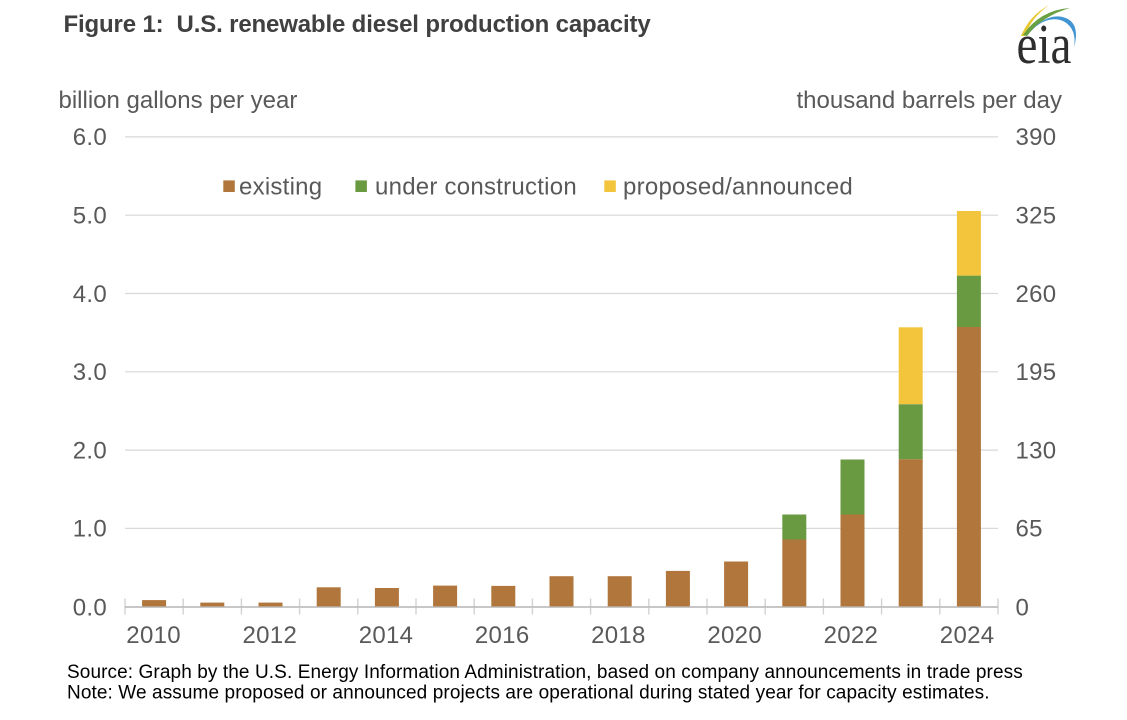 This screenshot has height=720, width=1127. I want to click on svg-text: under construction, so click(476, 187).